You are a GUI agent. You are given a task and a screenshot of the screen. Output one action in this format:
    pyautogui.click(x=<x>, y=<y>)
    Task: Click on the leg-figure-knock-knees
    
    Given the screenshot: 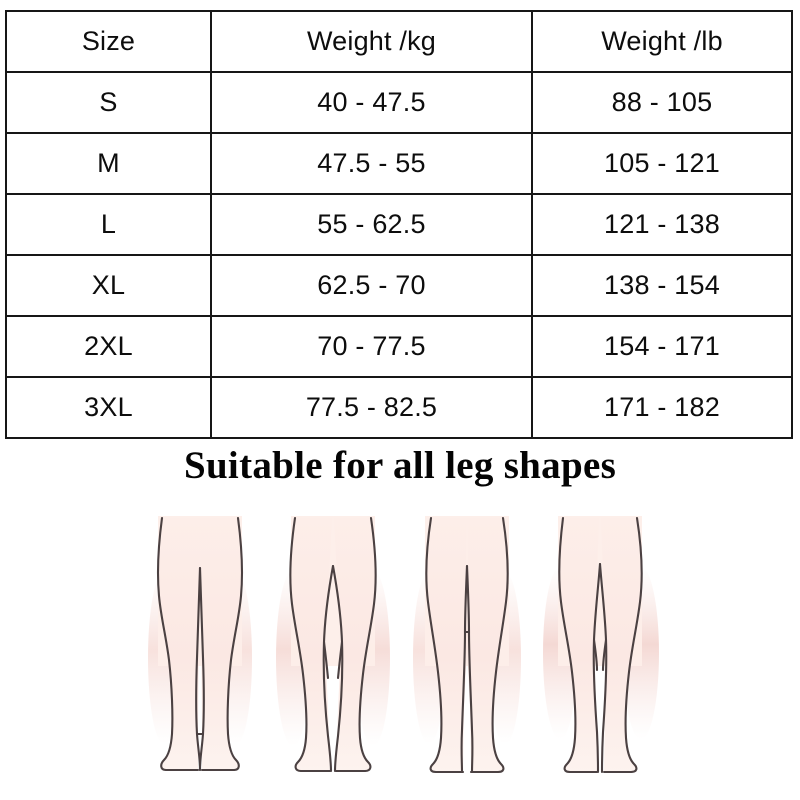 What is the action you would take?
    pyautogui.click(x=467, y=649)
    